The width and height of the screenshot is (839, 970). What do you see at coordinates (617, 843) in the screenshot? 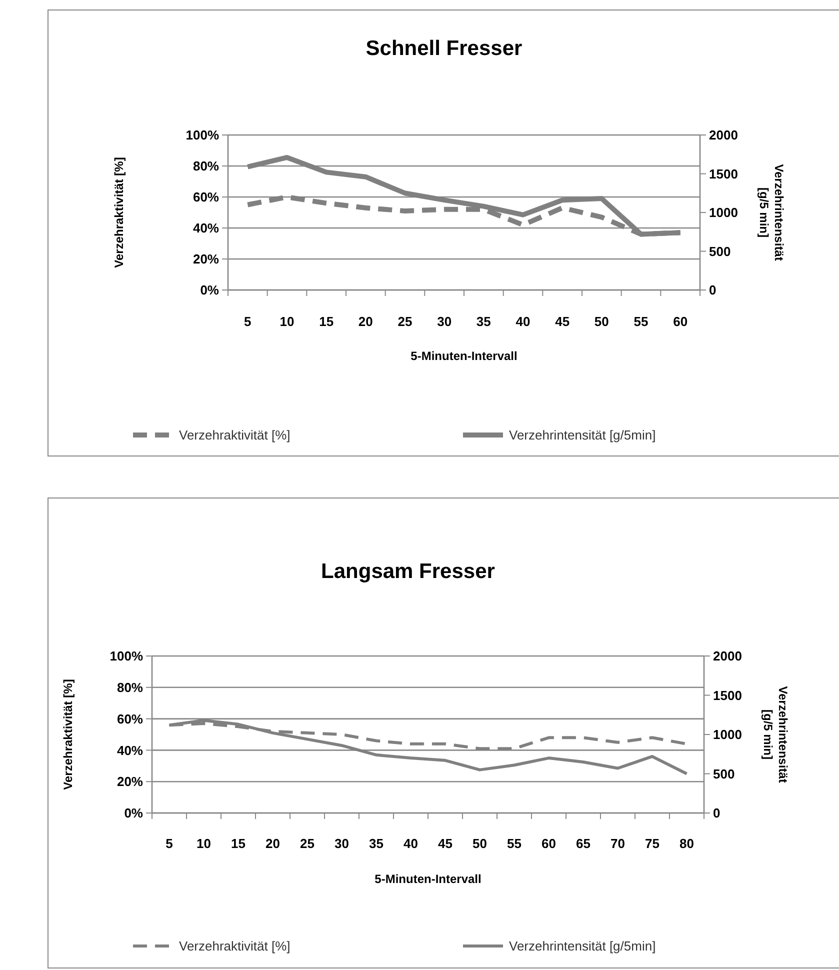
I see `x-tick-label: 70` at bounding box center [617, 843].